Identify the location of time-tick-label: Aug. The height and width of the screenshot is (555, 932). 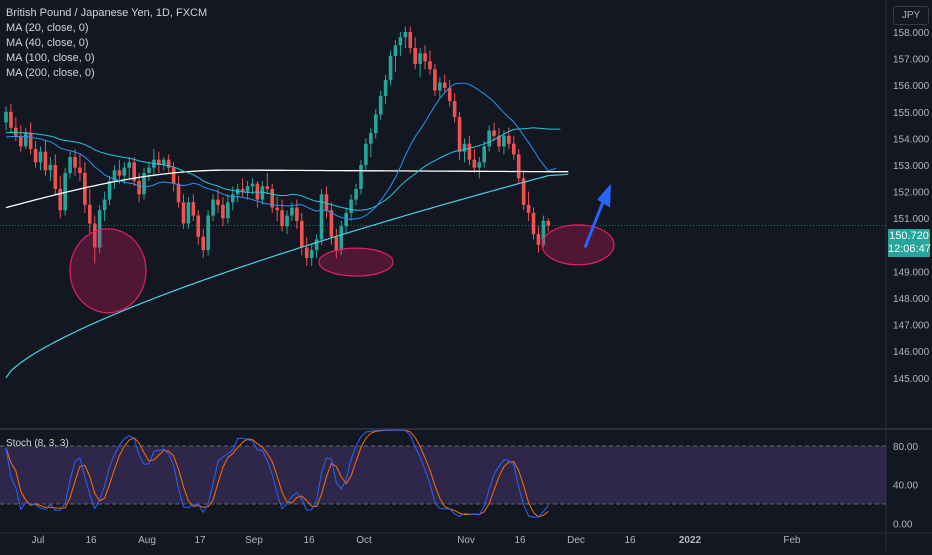
(147, 540).